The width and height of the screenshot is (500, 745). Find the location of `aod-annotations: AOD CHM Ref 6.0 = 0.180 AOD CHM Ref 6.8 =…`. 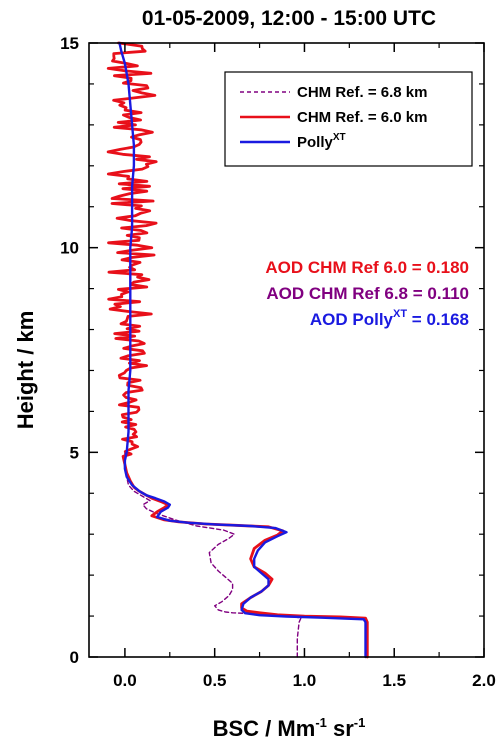

aod-annotations: AOD CHM Ref 6.0 = 0.180 AOD CHM Ref 6.8 =… is located at coordinates (367, 293).